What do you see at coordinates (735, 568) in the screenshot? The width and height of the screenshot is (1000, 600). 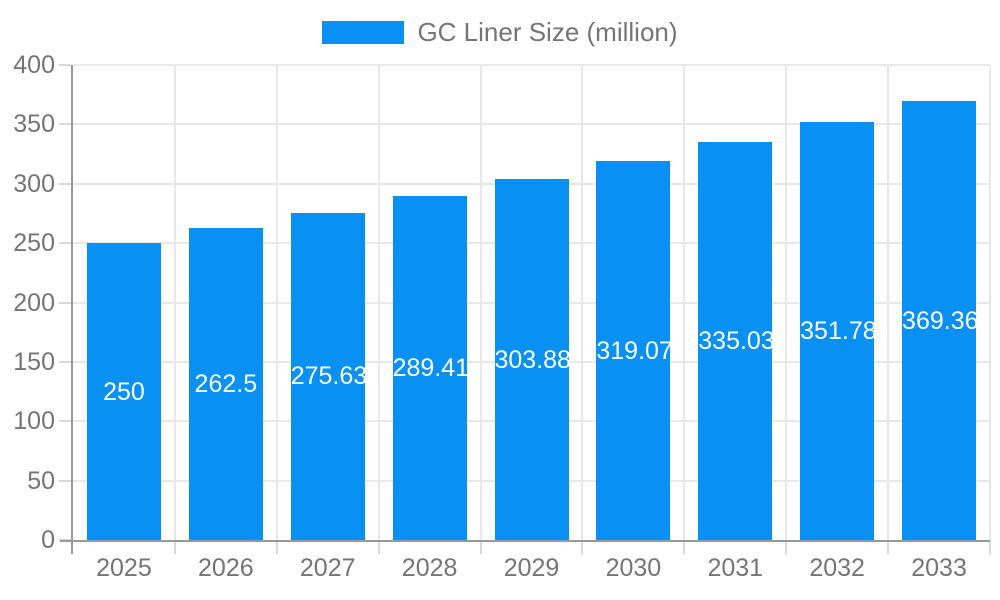 I see `x-axis-tick-label: 2031` at bounding box center [735, 568].